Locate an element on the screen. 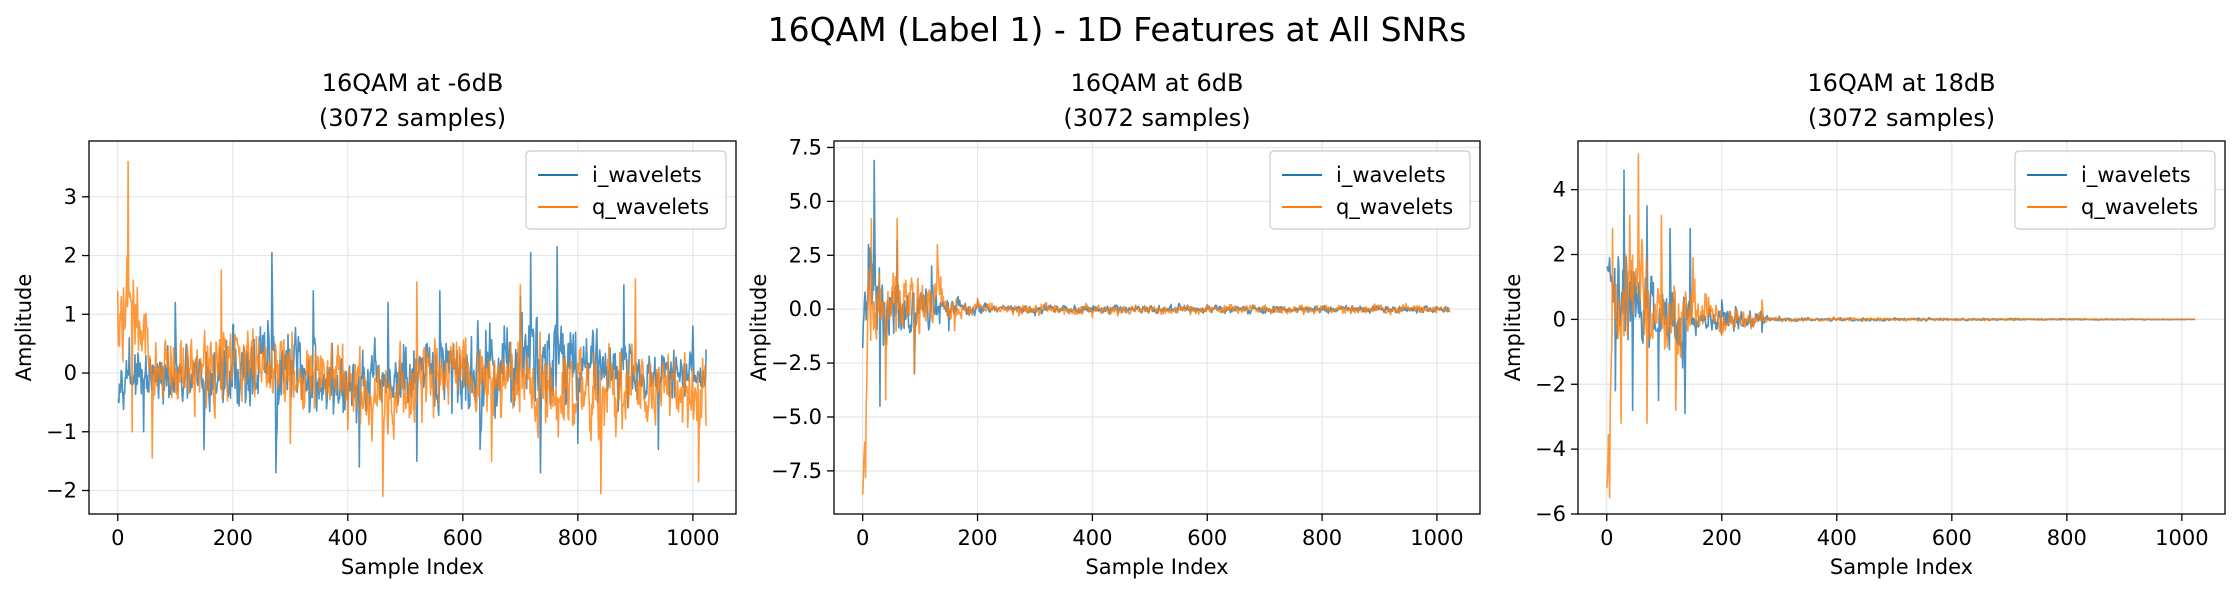  y-tick-label: 0.0 is located at coordinates (805, 309).